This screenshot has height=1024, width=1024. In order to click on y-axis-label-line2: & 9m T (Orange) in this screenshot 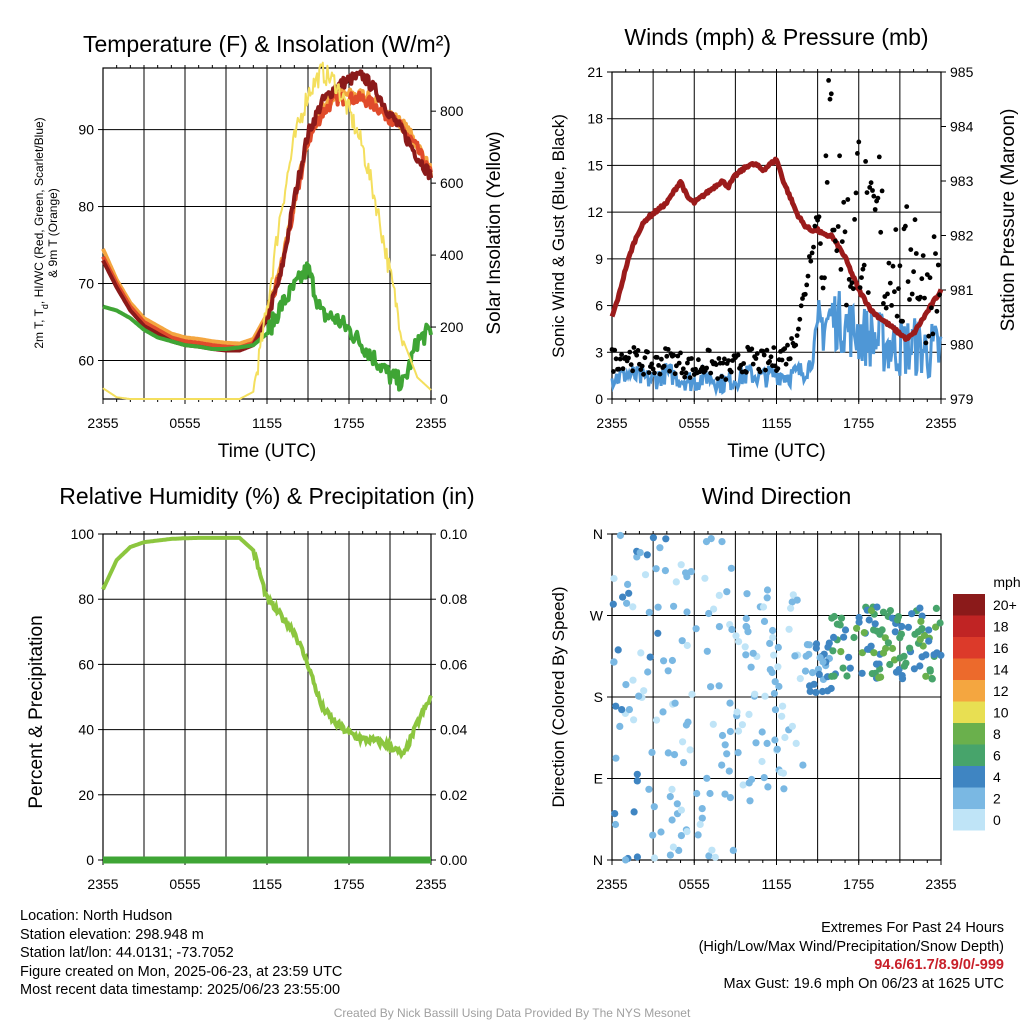, I will do `click(53, 233)`.